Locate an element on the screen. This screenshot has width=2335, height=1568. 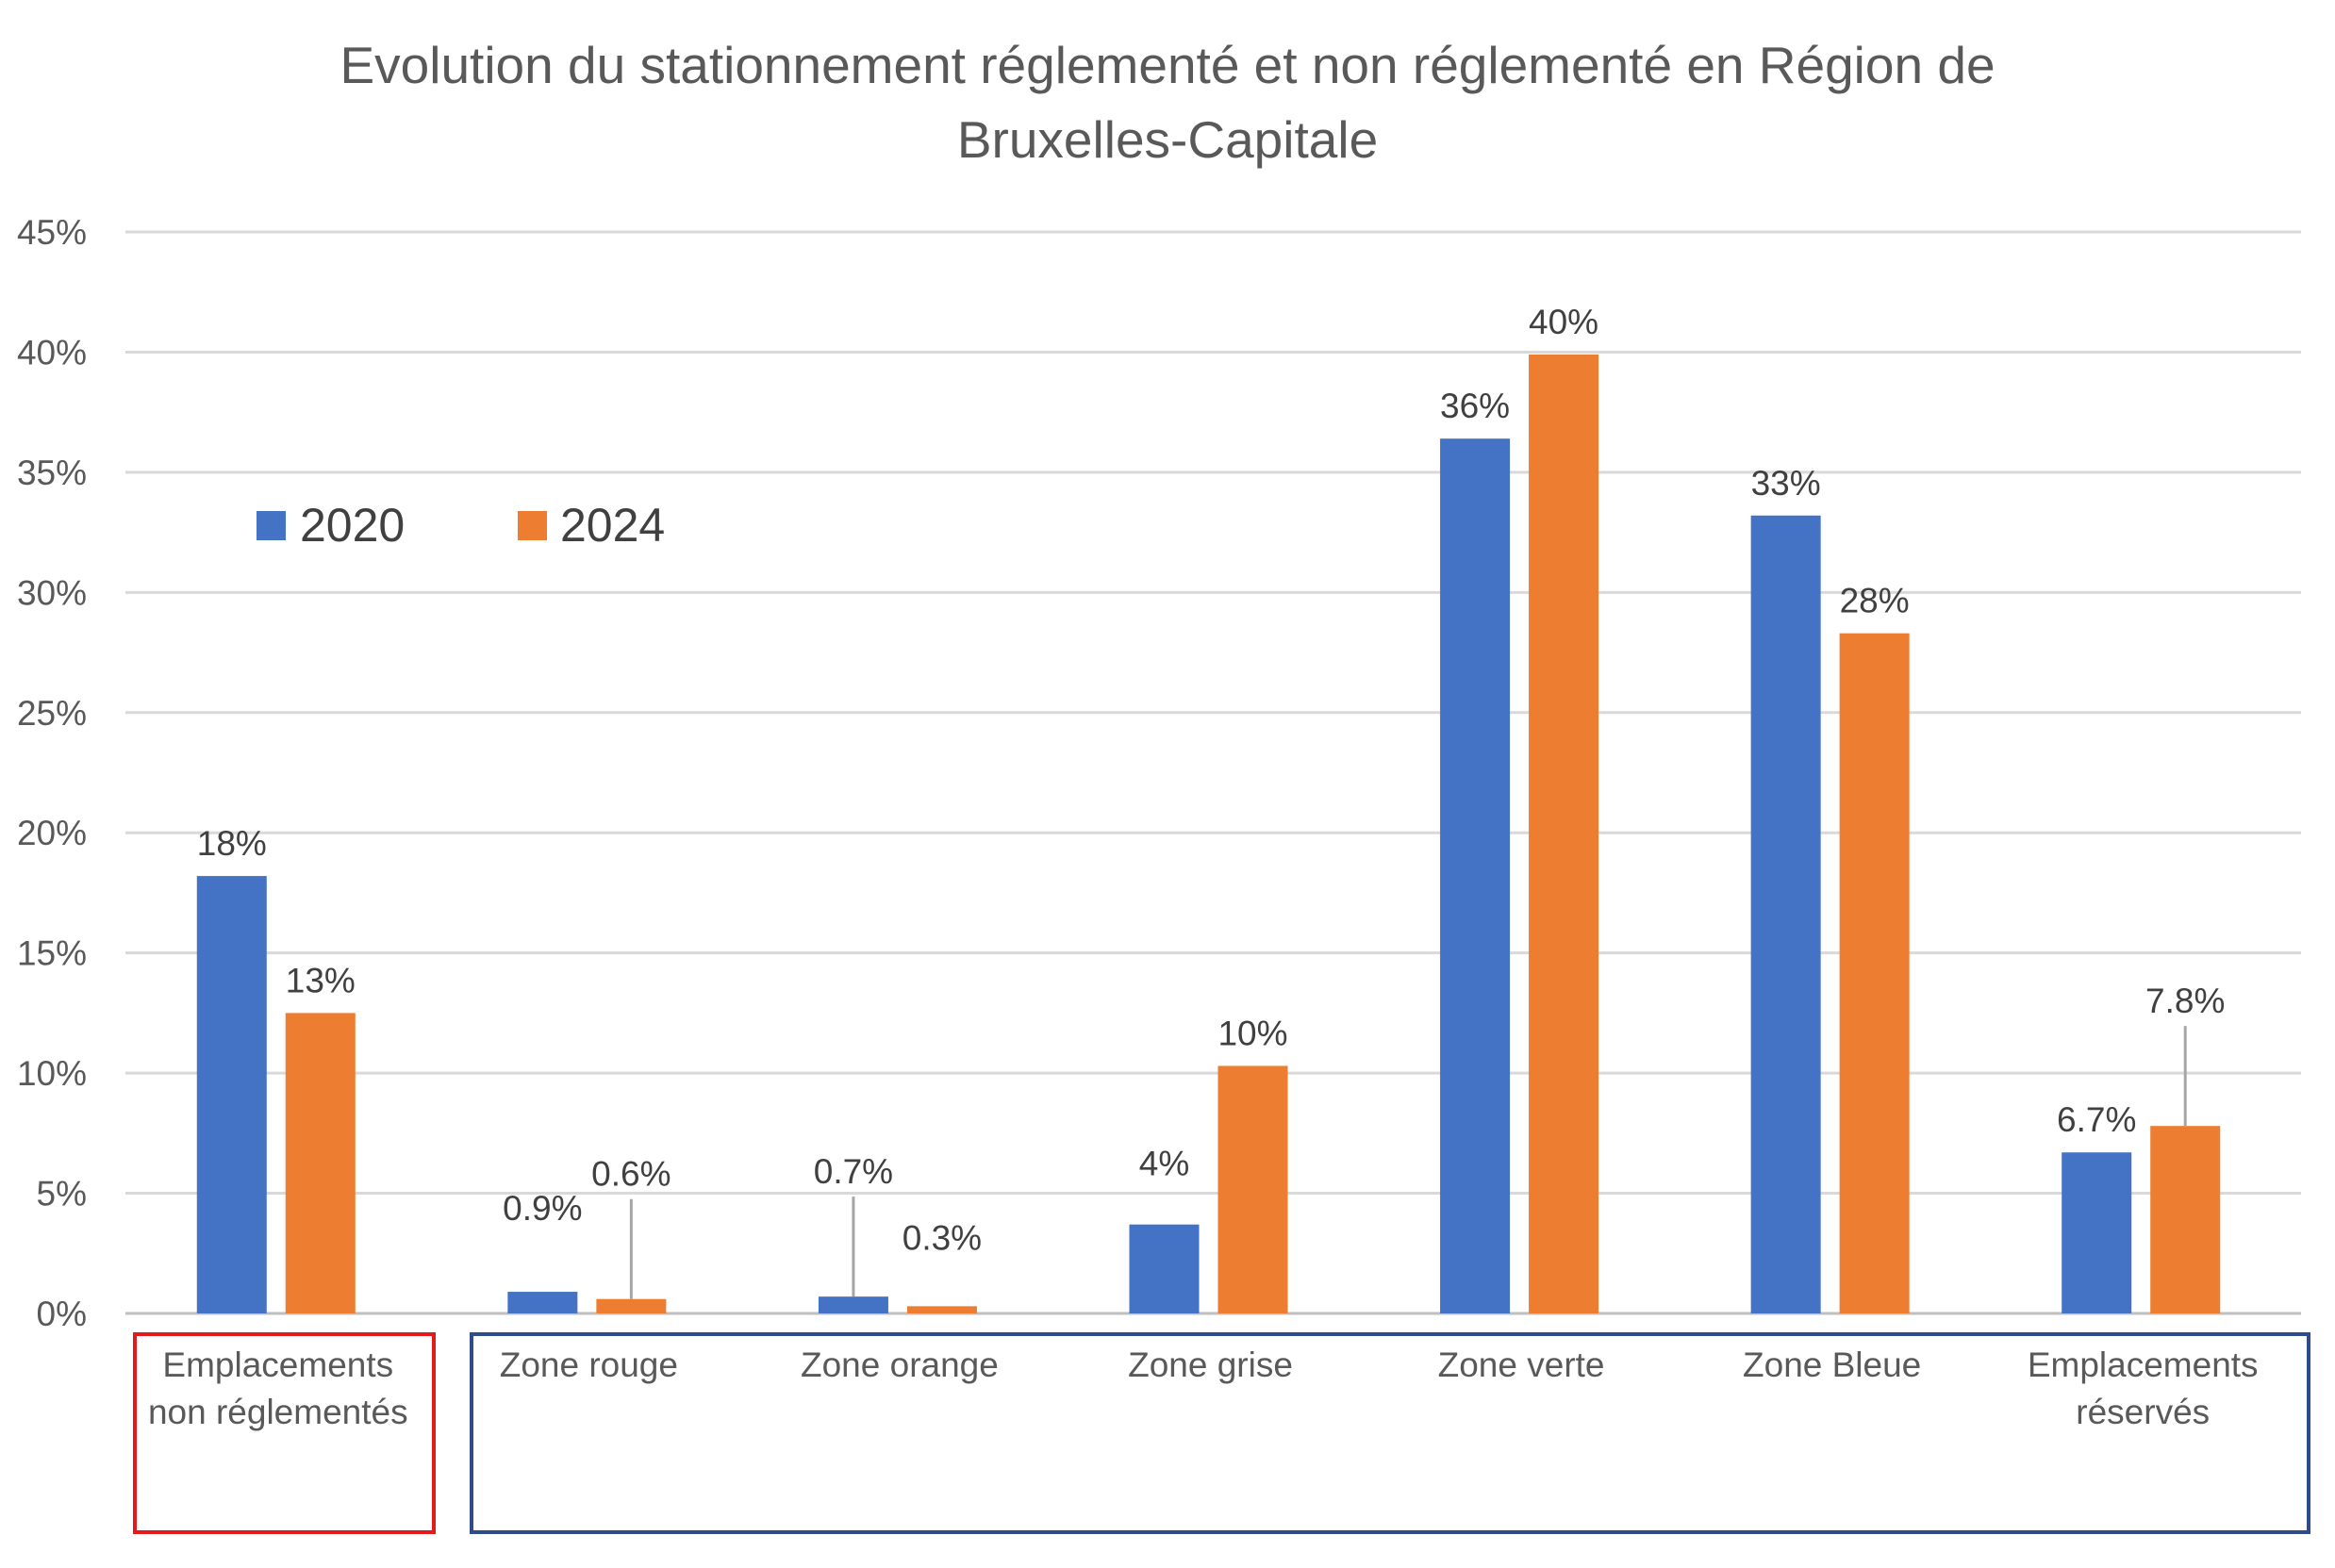
y-tick-label: 25% is located at coordinates (52, 713).